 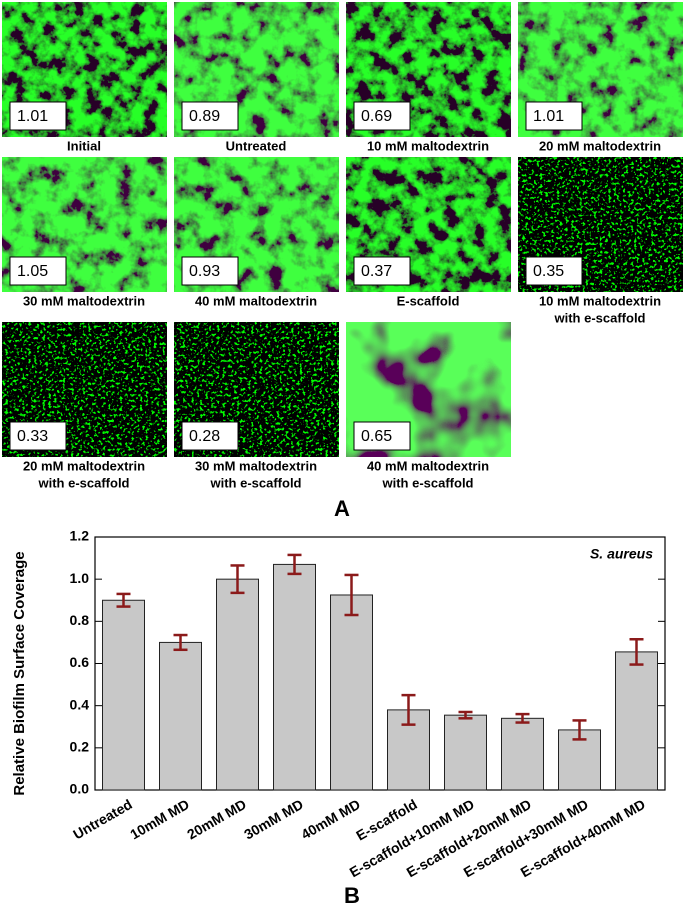 What do you see at coordinates (32, 271) in the screenshot?
I see `value-label: 1.05` at bounding box center [32, 271].